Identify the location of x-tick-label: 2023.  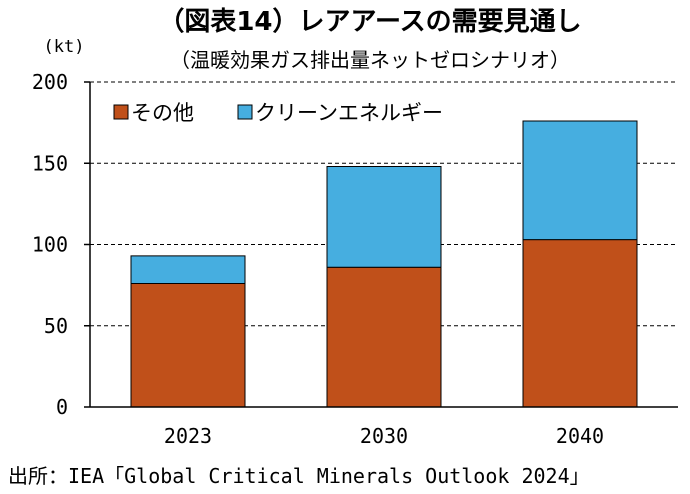
(188, 436).